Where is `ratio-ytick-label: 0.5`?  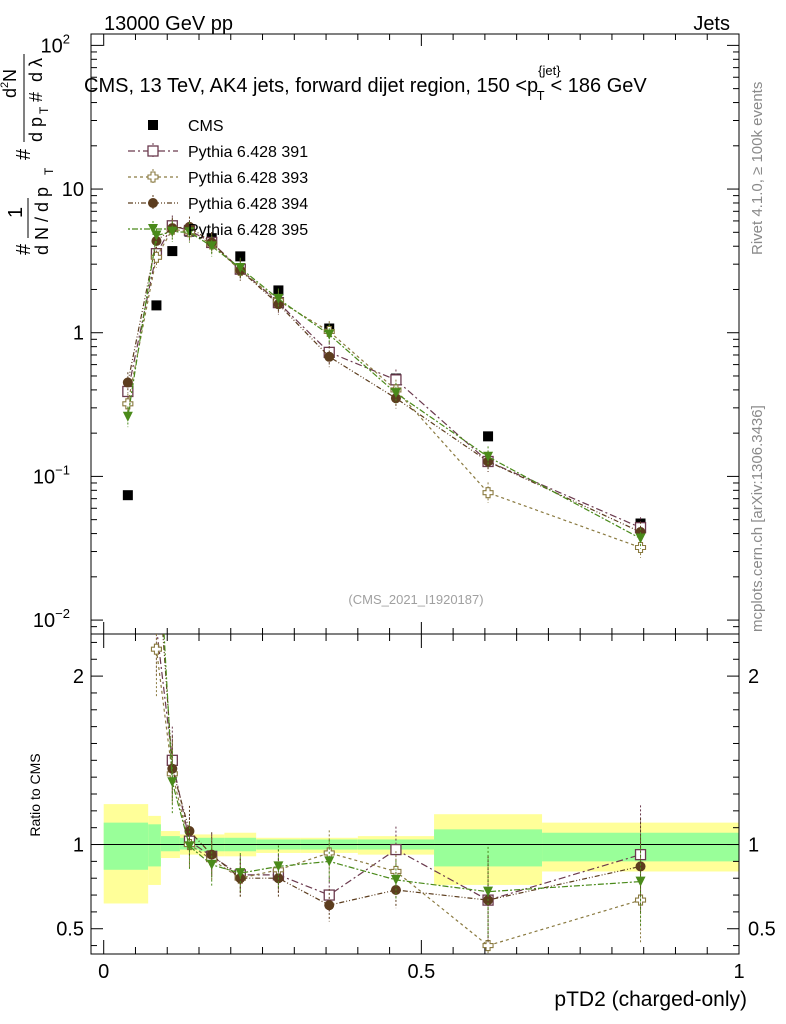 ratio-ytick-label: 0.5 is located at coordinates (70, 930).